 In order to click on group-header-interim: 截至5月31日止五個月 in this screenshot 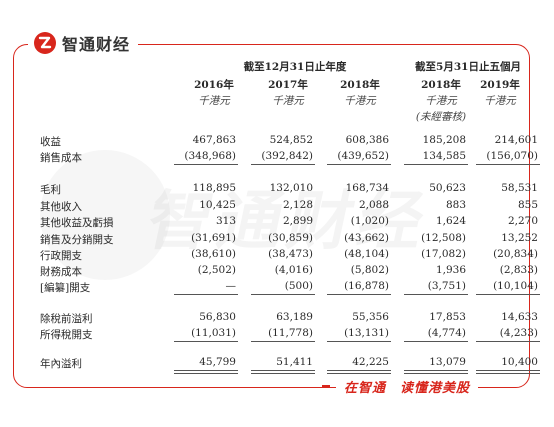, I will do `click(468, 67)`.